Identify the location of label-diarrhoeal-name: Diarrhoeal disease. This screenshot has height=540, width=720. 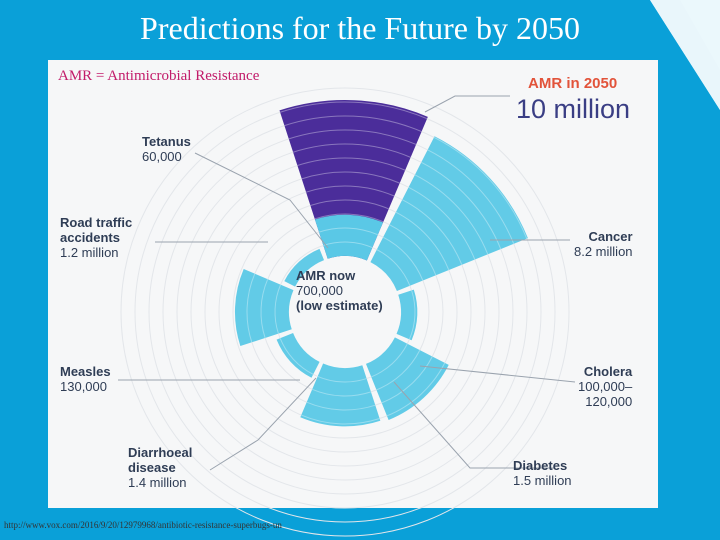
(160, 460).